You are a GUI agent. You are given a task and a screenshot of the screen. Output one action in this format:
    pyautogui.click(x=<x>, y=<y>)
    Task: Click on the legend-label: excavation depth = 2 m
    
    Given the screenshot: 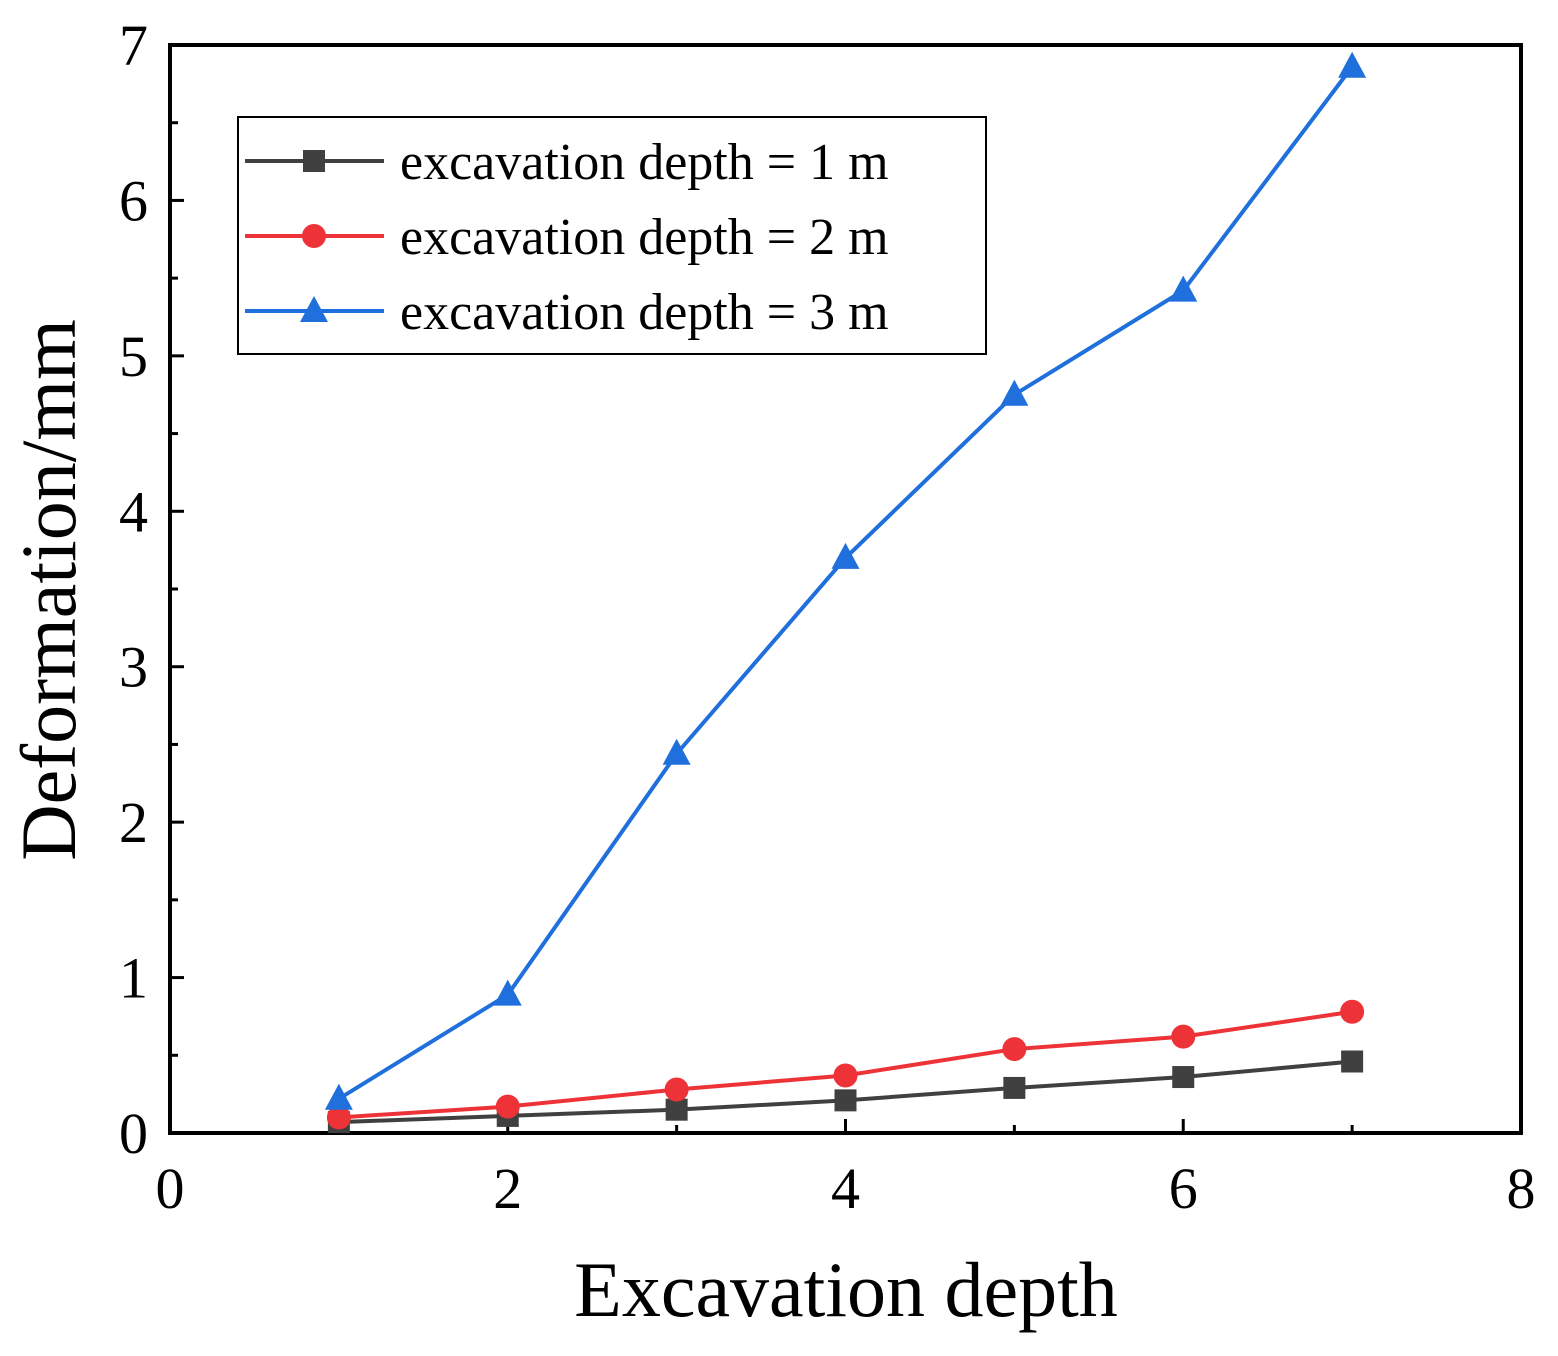 What is the action you would take?
    pyautogui.click(x=644, y=237)
    